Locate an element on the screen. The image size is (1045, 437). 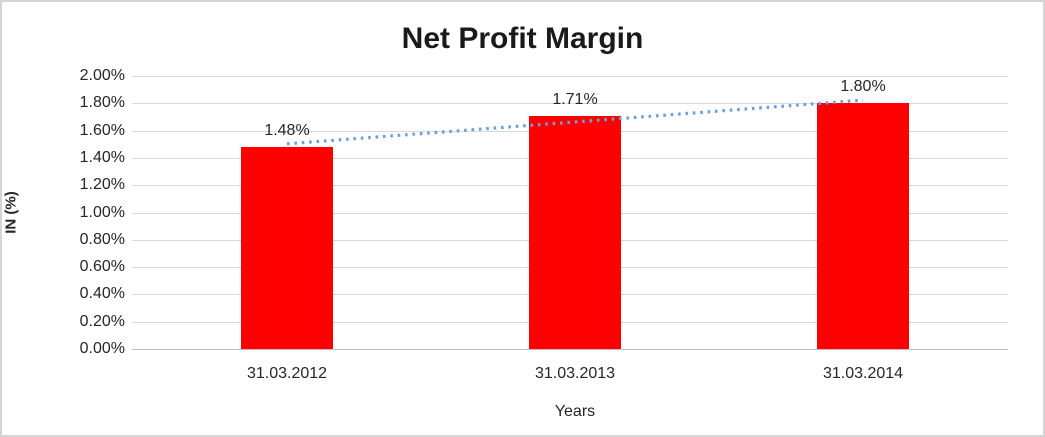
x-tick-label: 31.03.2012 is located at coordinates (287, 373).